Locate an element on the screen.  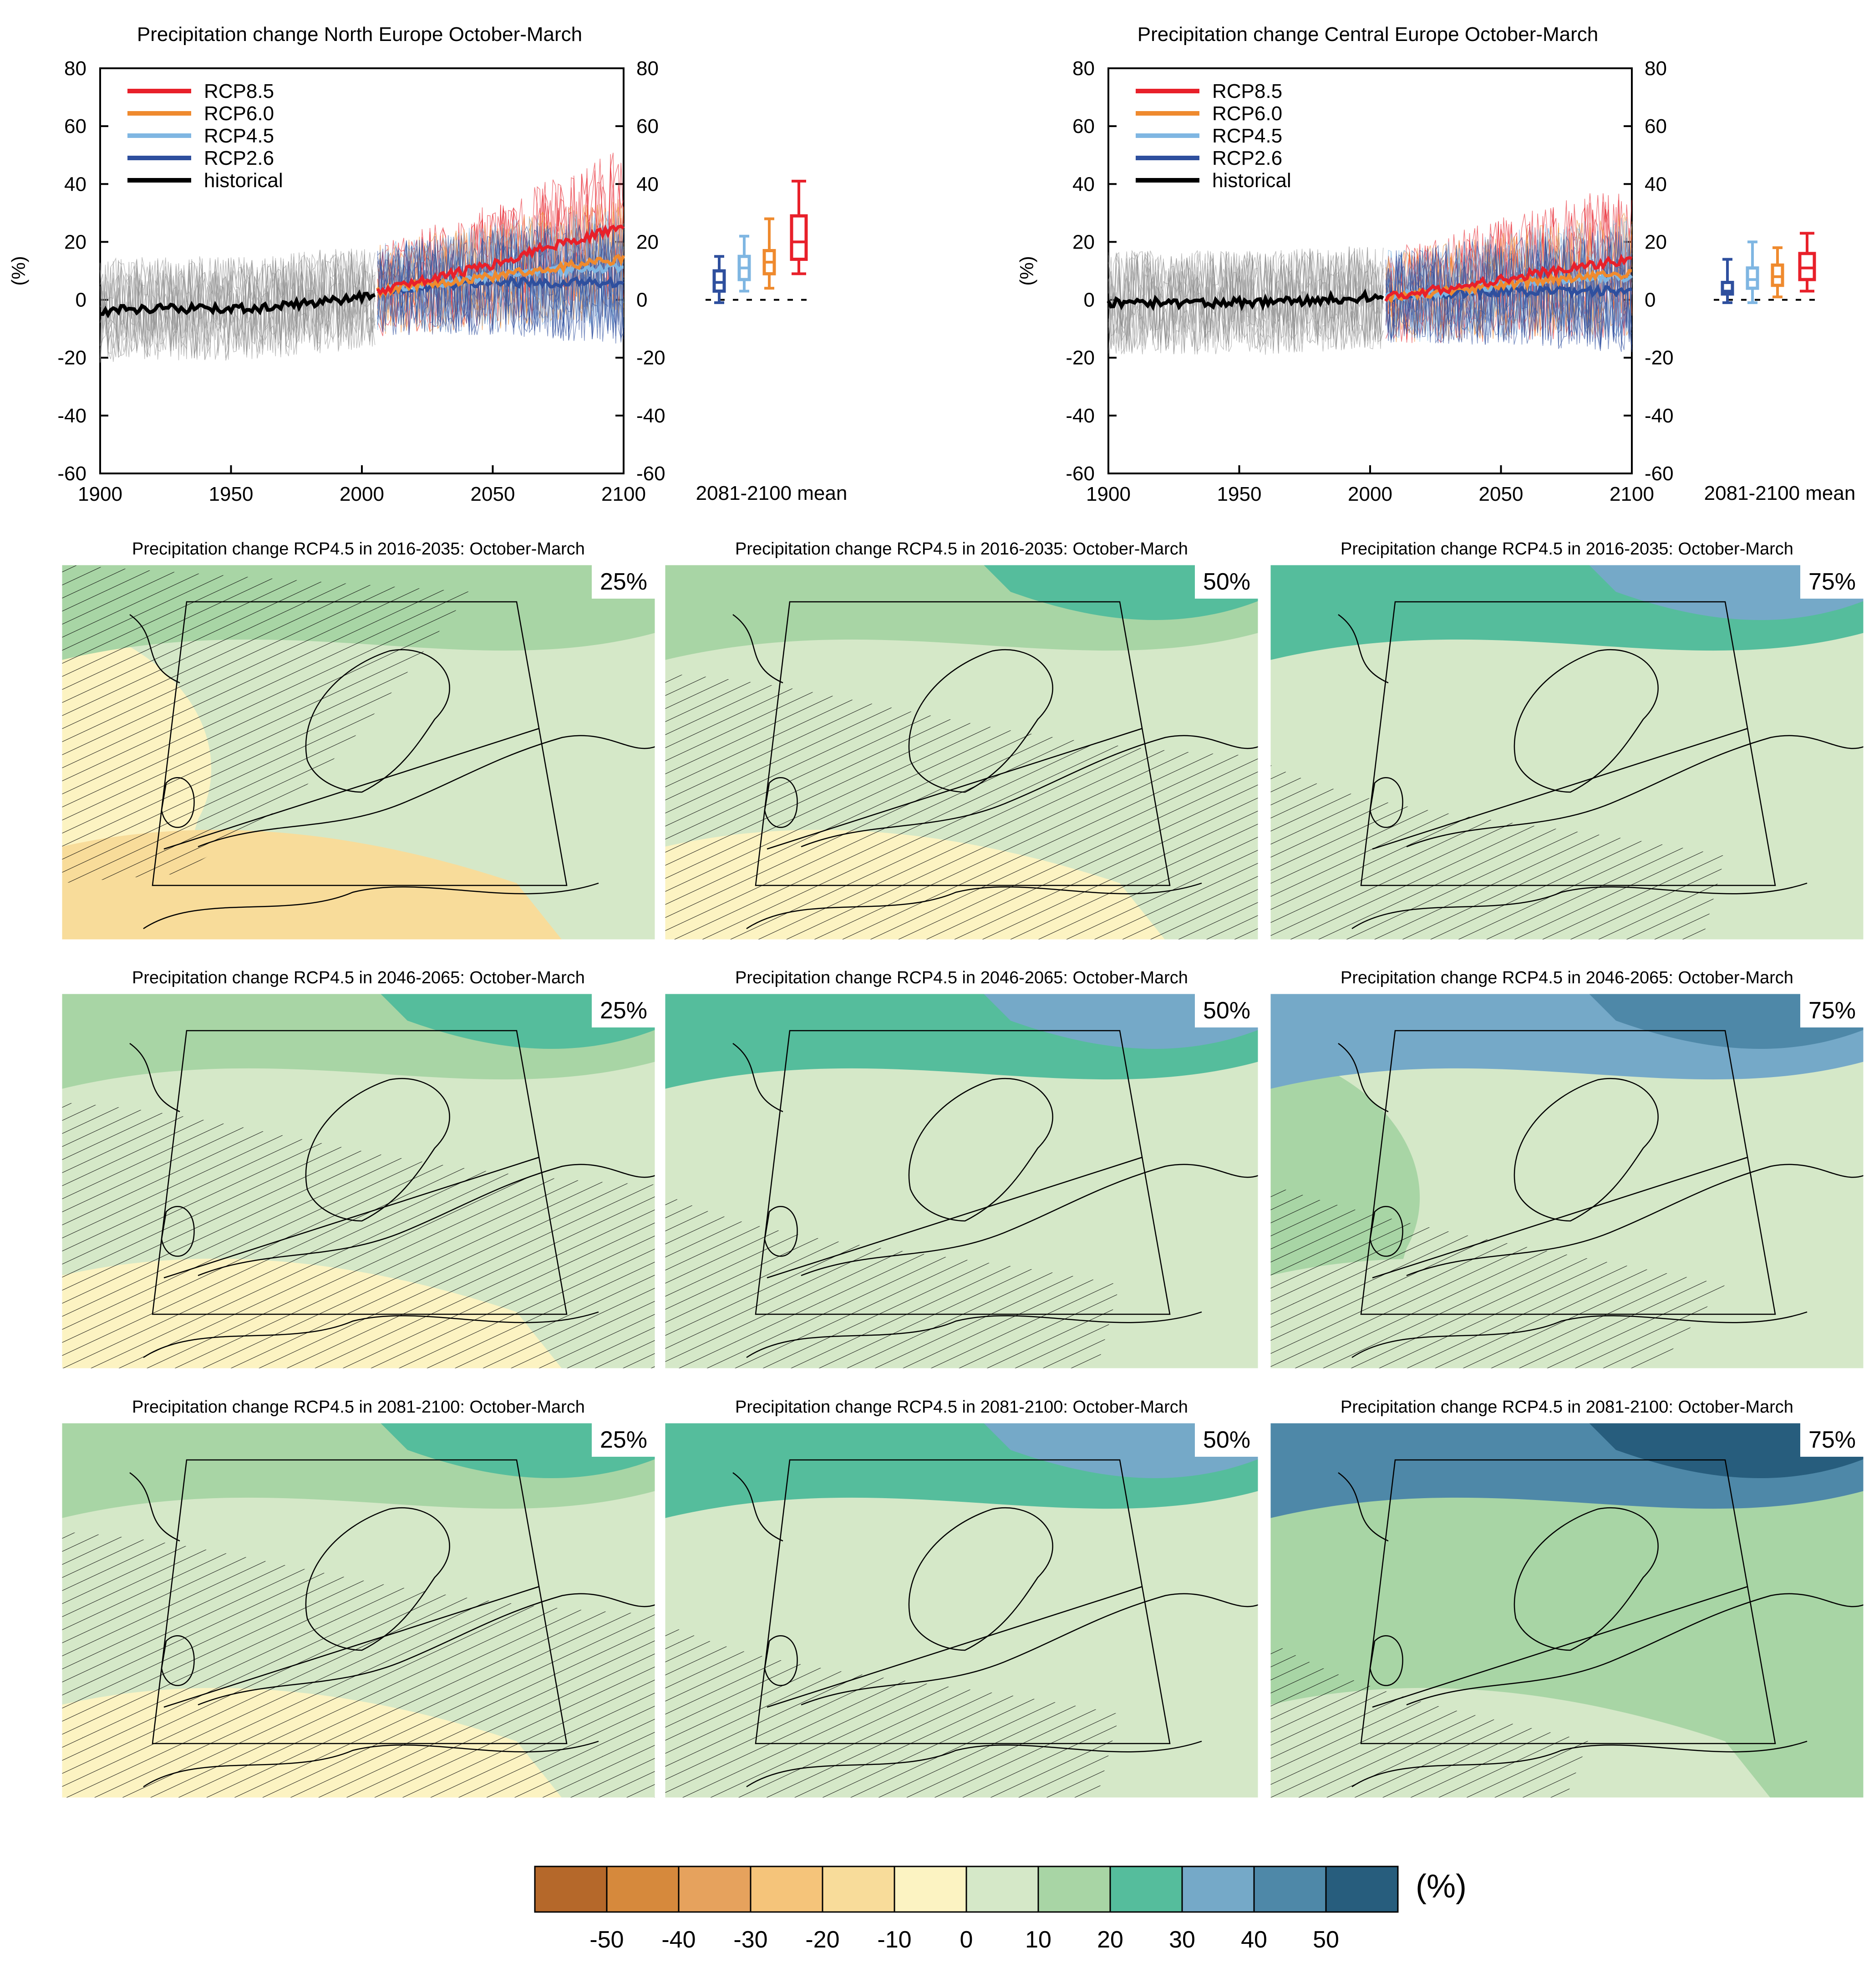
percentile-badge: 25% is located at coordinates (623, 1440).